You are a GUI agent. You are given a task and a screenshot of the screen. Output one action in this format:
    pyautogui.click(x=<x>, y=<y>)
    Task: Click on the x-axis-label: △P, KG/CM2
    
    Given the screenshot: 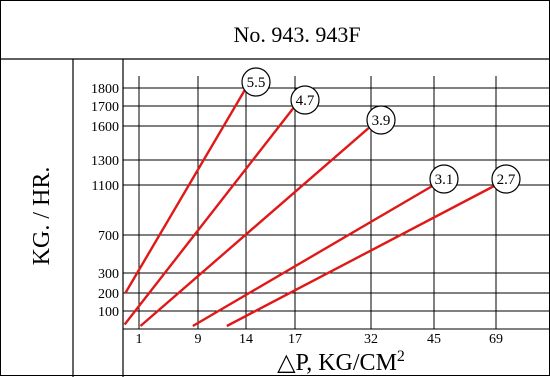 What is the action you would take?
    pyautogui.click(x=341, y=362)
    